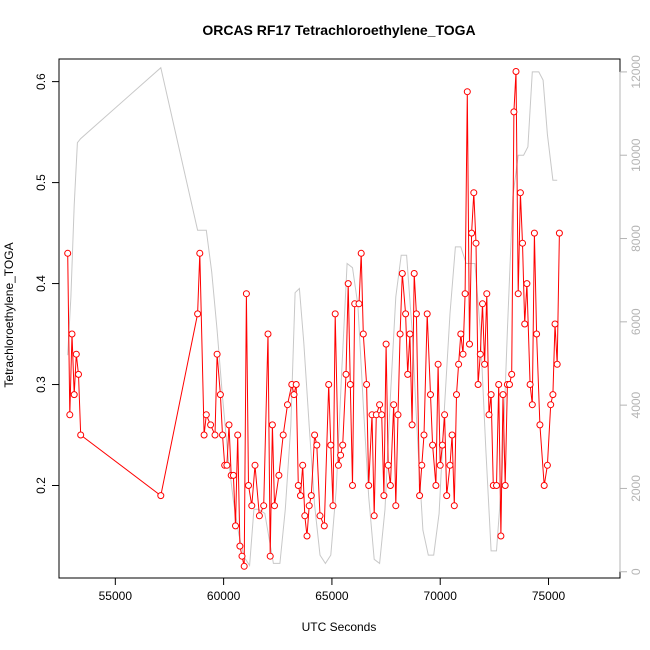 The height and width of the screenshot is (650, 650). What do you see at coordinates (41, 485) in the screenshot?
I see `y-tick-label: 0.2` at bounding box center [41, 485].